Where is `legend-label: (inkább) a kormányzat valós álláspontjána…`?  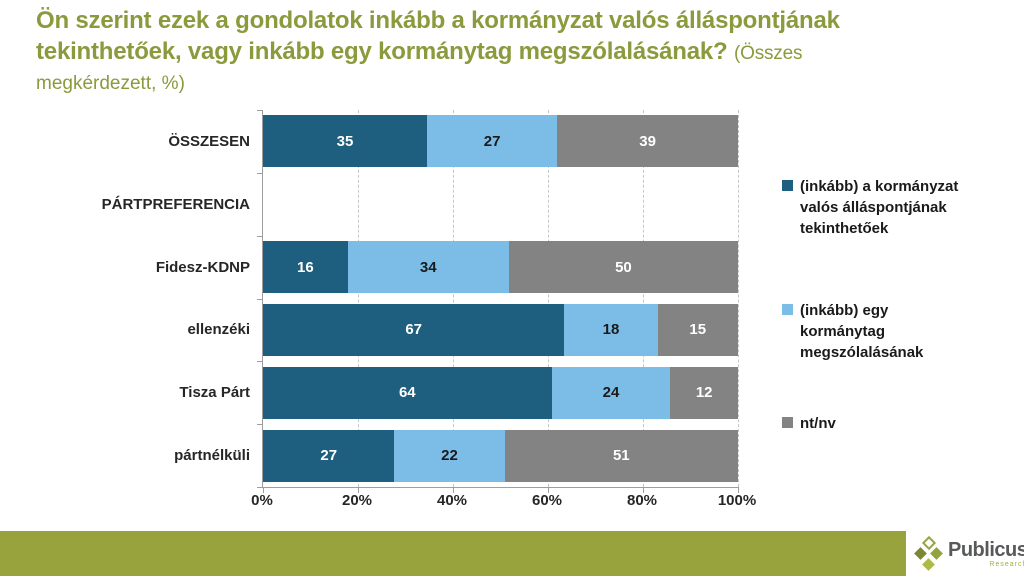
legend-label: (inkább) a kormányzat valós álláspontjána… is located at coordinates (879, 207).